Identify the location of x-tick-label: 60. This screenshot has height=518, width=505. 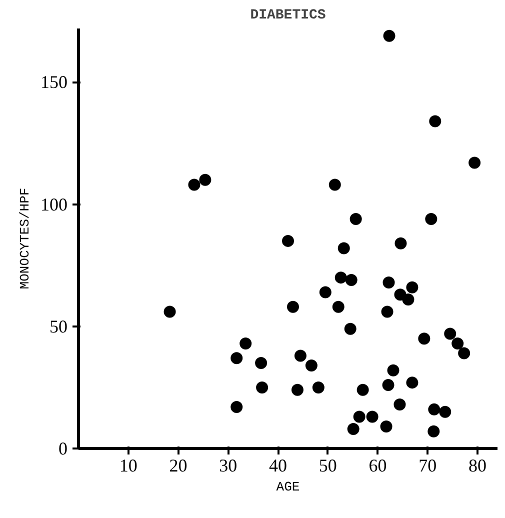
(377, 466).